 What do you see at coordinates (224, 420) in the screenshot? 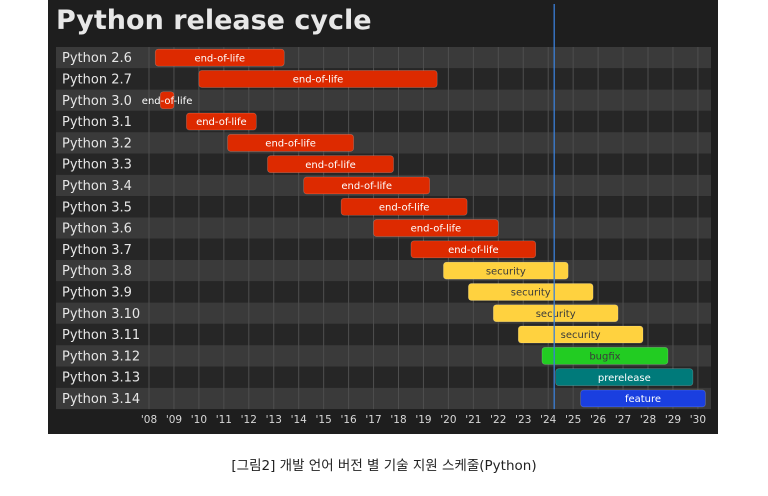
I see `year-tick-label: '11` at bounding box center [224, 420].